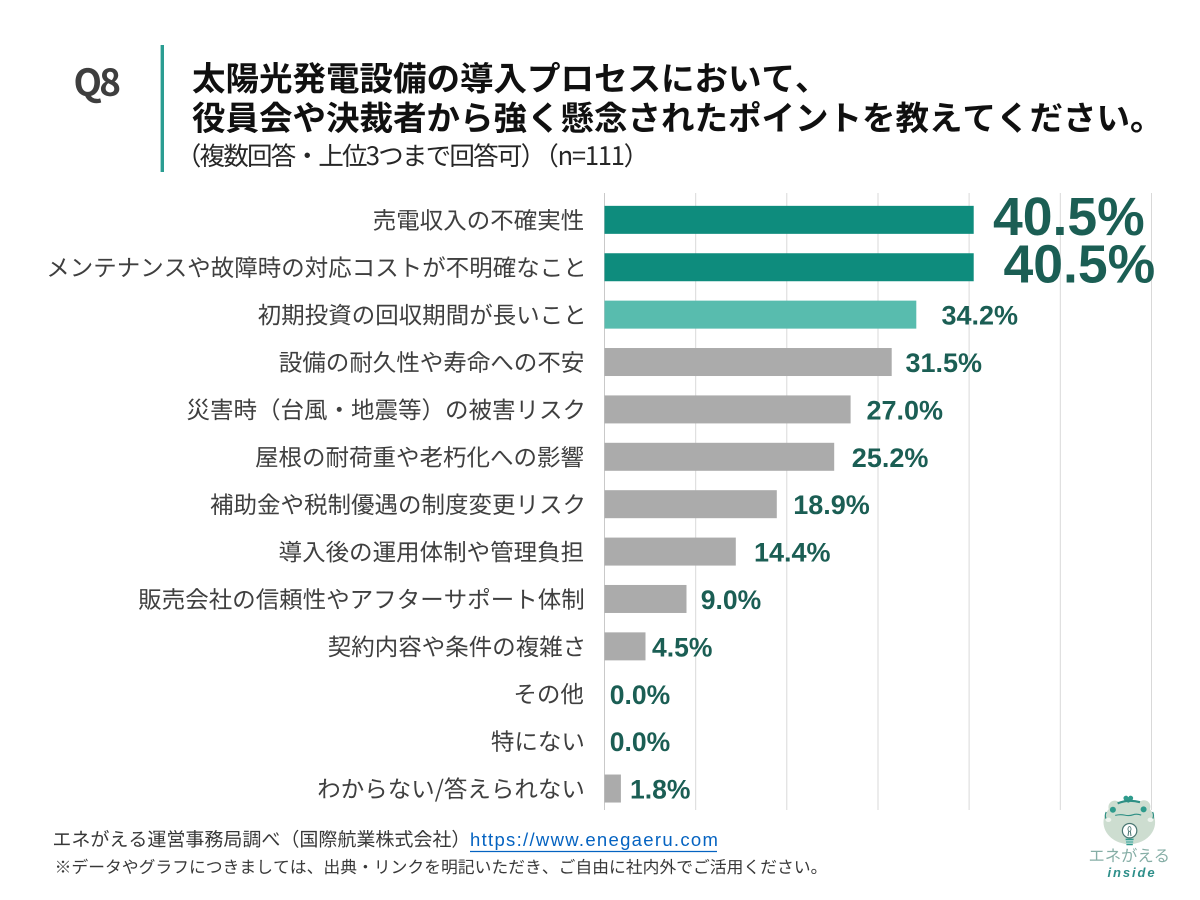  What do you see at coordinates (890, 458) in the screenshot?
I see `svg-text: 25.2%` at bounding box center [890, 458].